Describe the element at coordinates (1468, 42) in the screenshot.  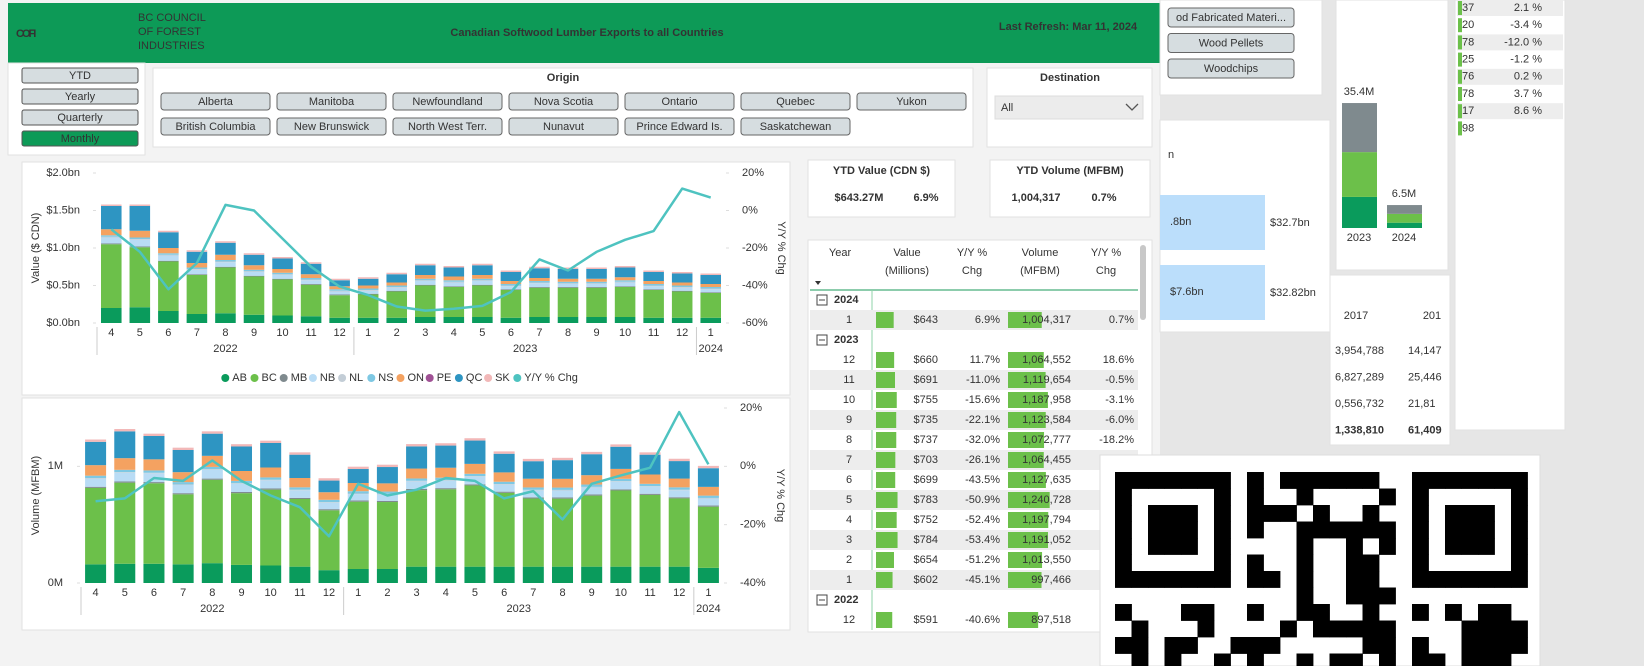
I see `province-code: 78` at that location.